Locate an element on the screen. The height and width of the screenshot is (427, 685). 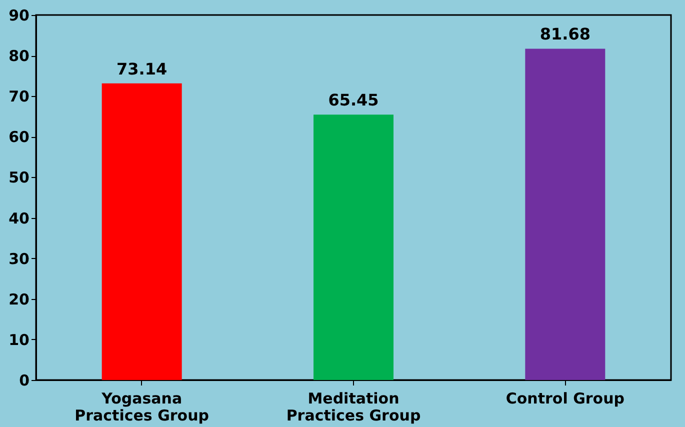
y-tick-label: 50 is located at coordinates (19, 177).